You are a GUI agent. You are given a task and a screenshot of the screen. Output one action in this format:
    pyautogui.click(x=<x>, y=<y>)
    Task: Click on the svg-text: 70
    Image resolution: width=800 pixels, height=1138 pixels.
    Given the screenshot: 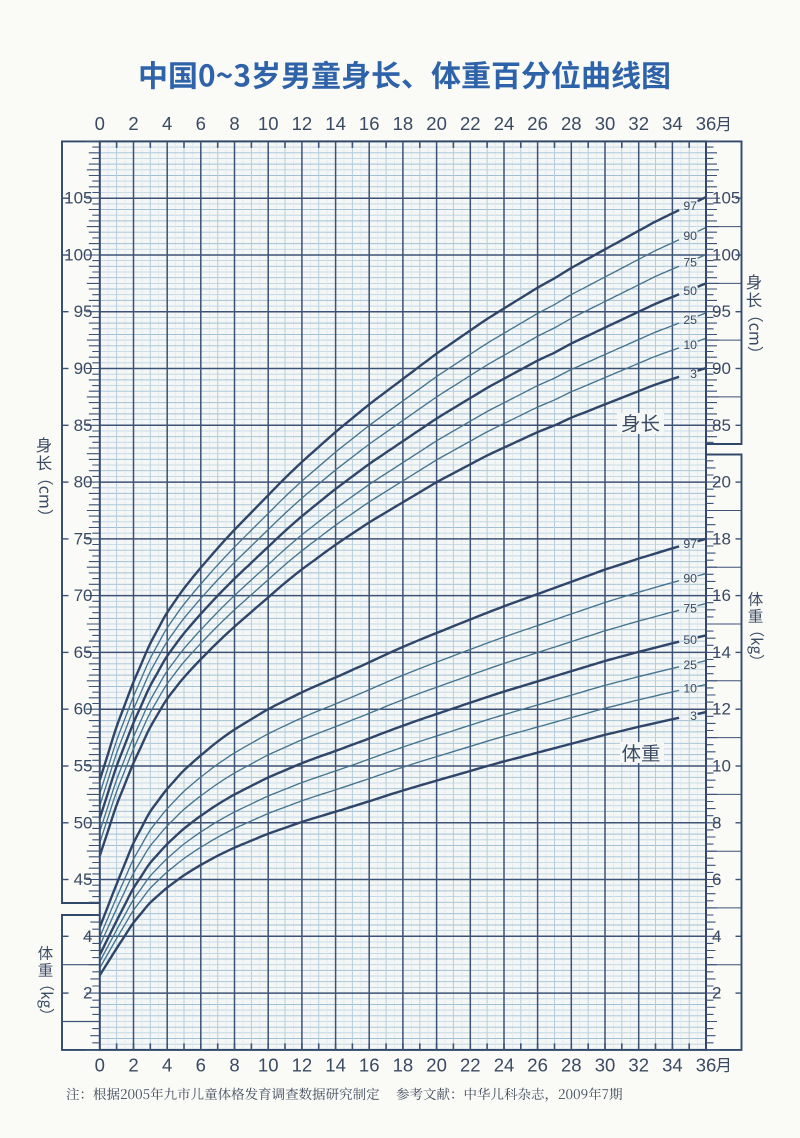 What is the action you would take?
    pyautogui.click(x=83, y=595)
    